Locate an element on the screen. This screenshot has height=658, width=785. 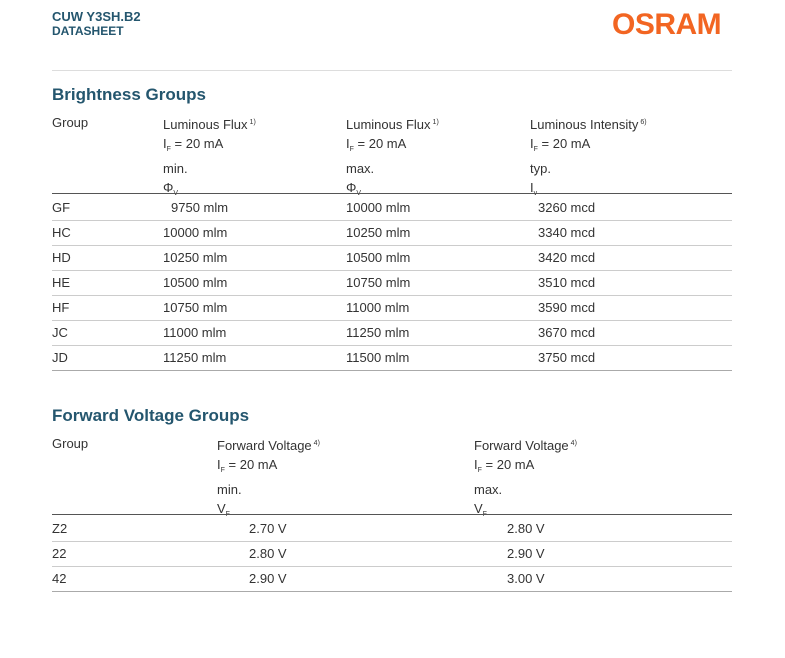
group-code: Z2 is located at coordinates (60, 528).